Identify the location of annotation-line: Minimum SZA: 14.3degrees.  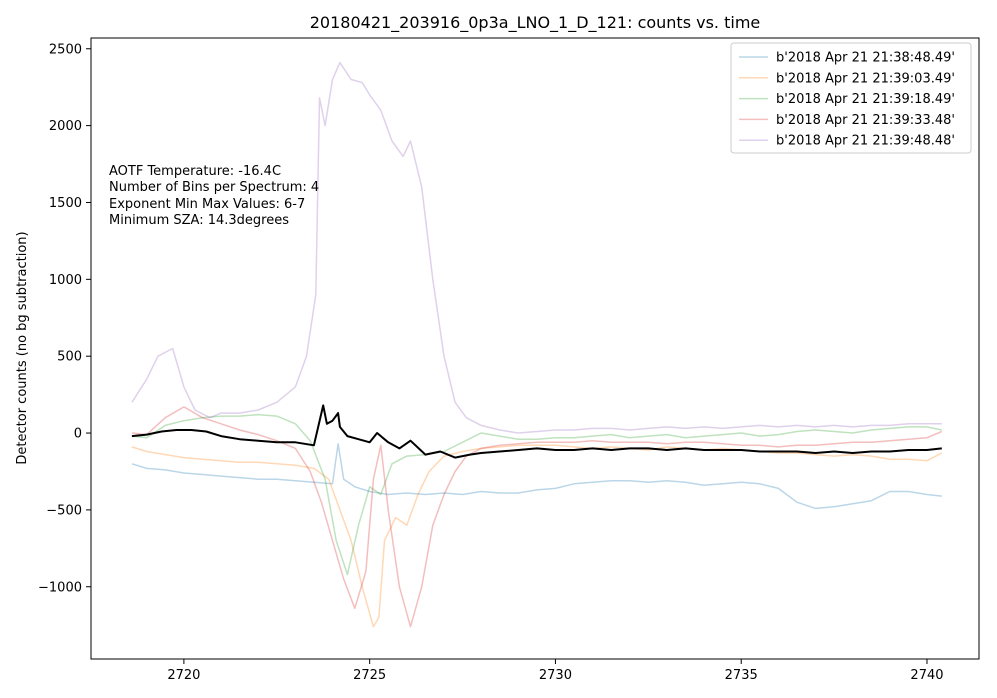
(199, 220).